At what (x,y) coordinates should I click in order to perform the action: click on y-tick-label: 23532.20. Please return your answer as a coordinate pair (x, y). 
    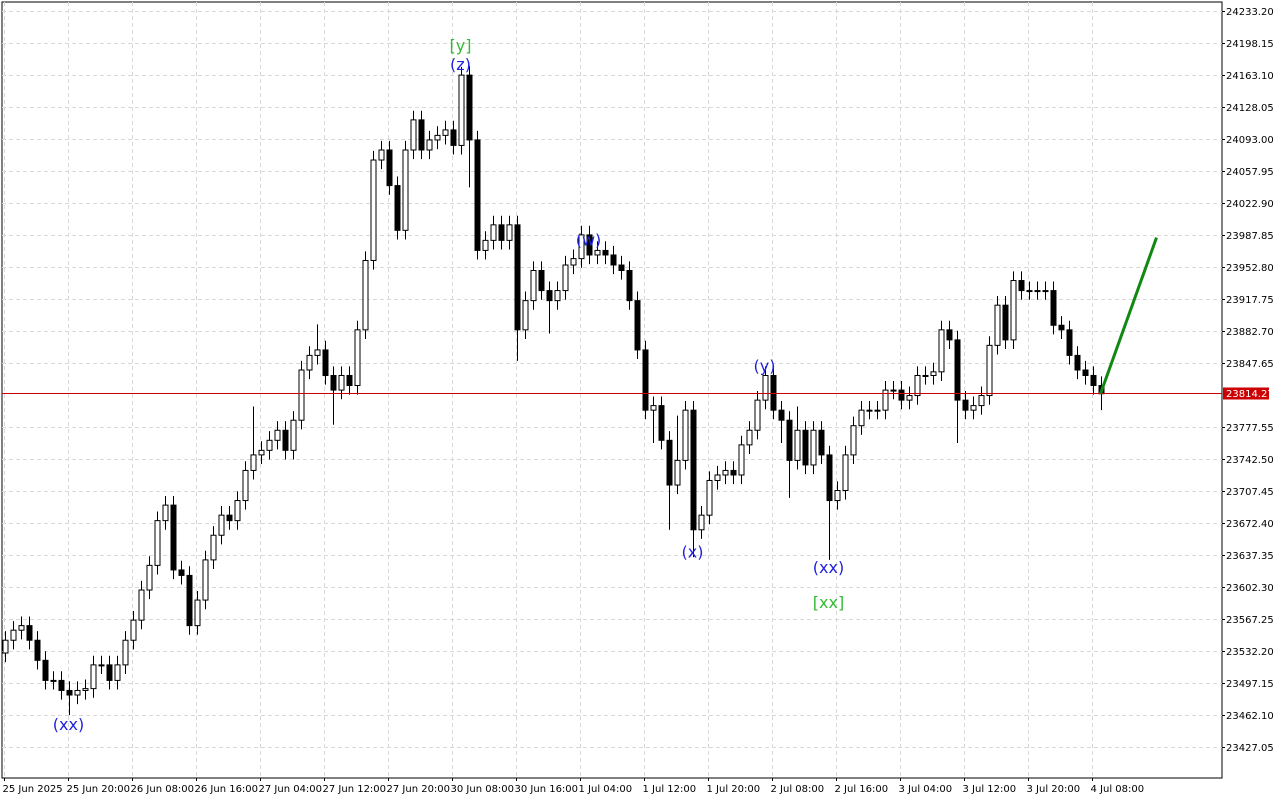
    Looking at the image, I should click on (1250, 652).